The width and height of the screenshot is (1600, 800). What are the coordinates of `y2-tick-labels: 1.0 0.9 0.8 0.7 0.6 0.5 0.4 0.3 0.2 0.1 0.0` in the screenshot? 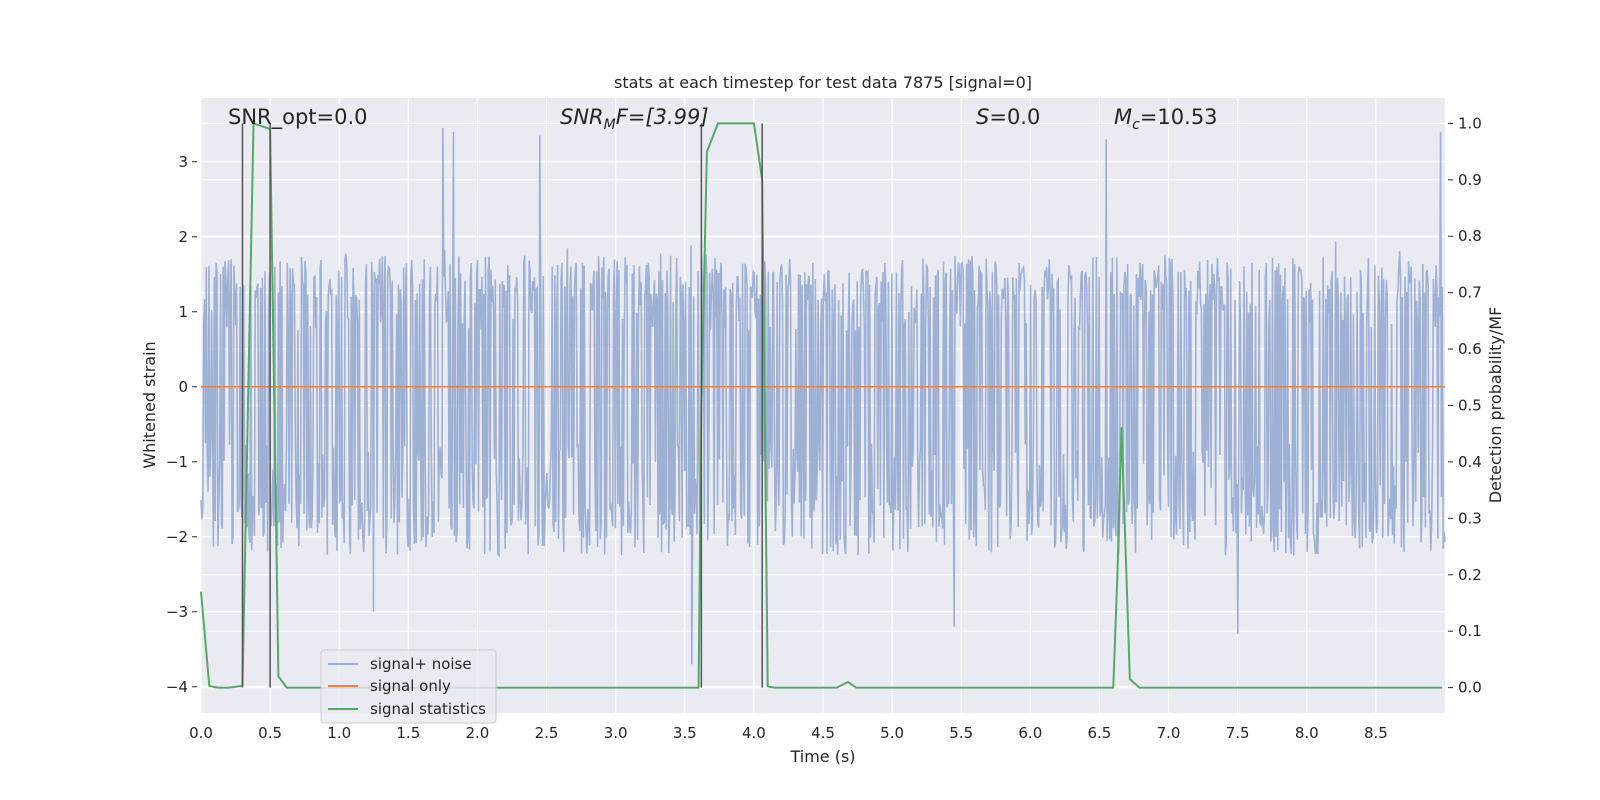 It's located at (1465, 405).